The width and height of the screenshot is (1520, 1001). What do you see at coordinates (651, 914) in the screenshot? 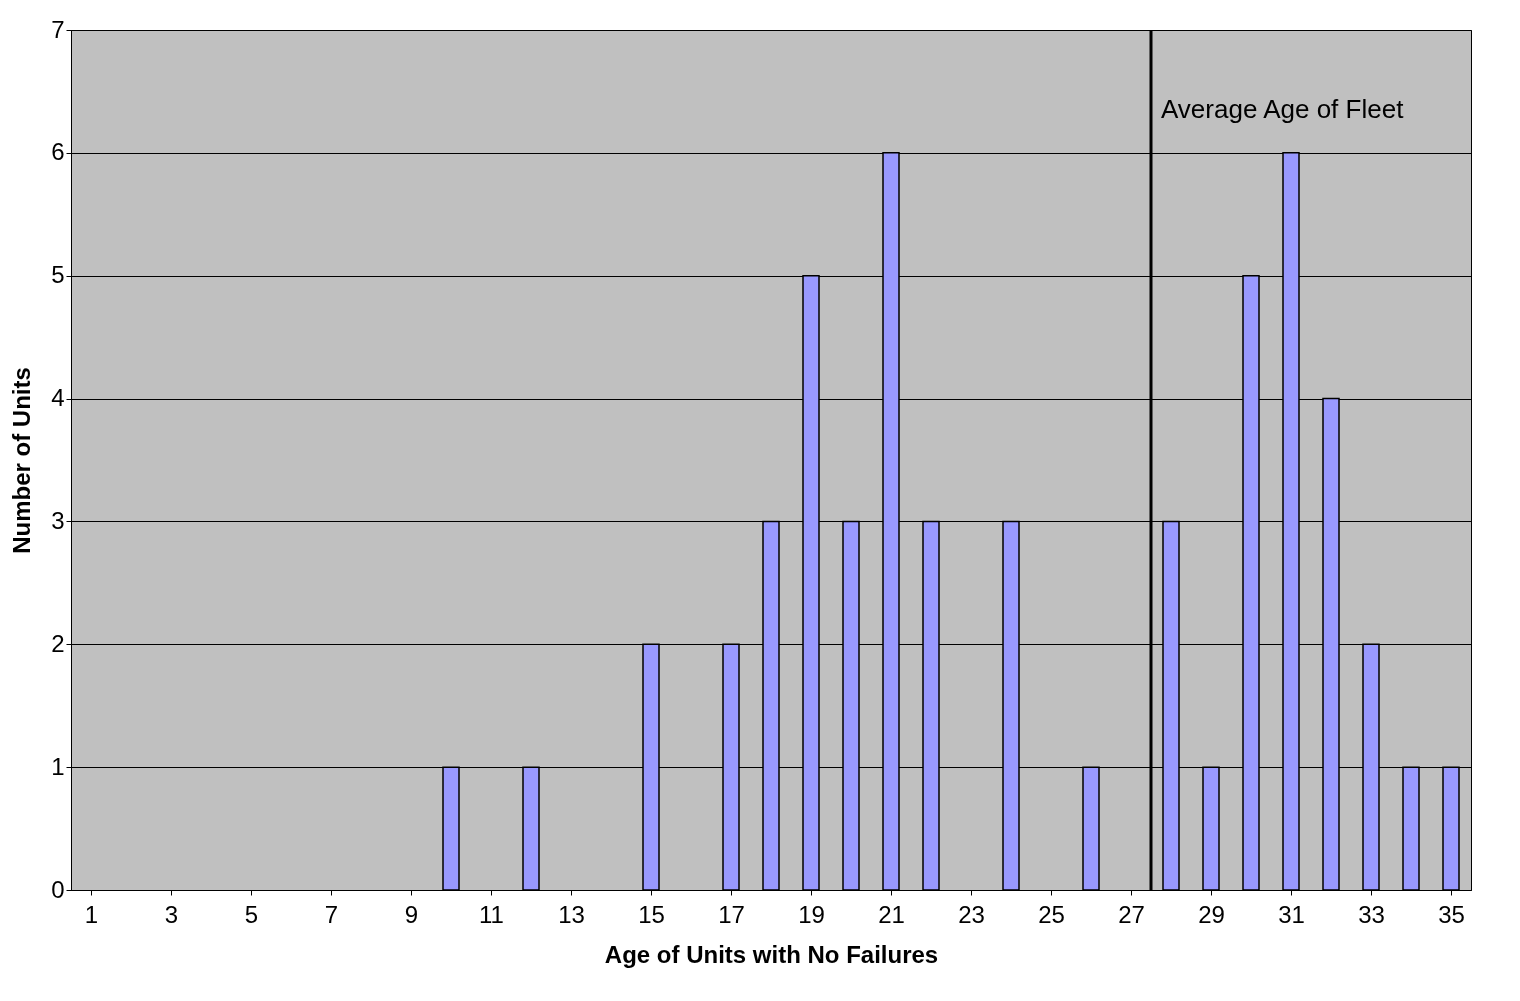
I see `x-tick-label: 15` at bounding box center [651, 914].